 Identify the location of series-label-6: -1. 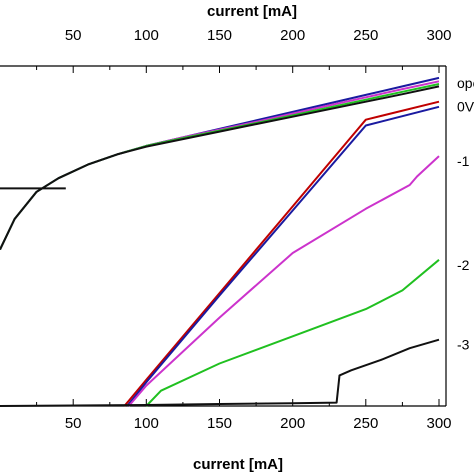
(463, 161).